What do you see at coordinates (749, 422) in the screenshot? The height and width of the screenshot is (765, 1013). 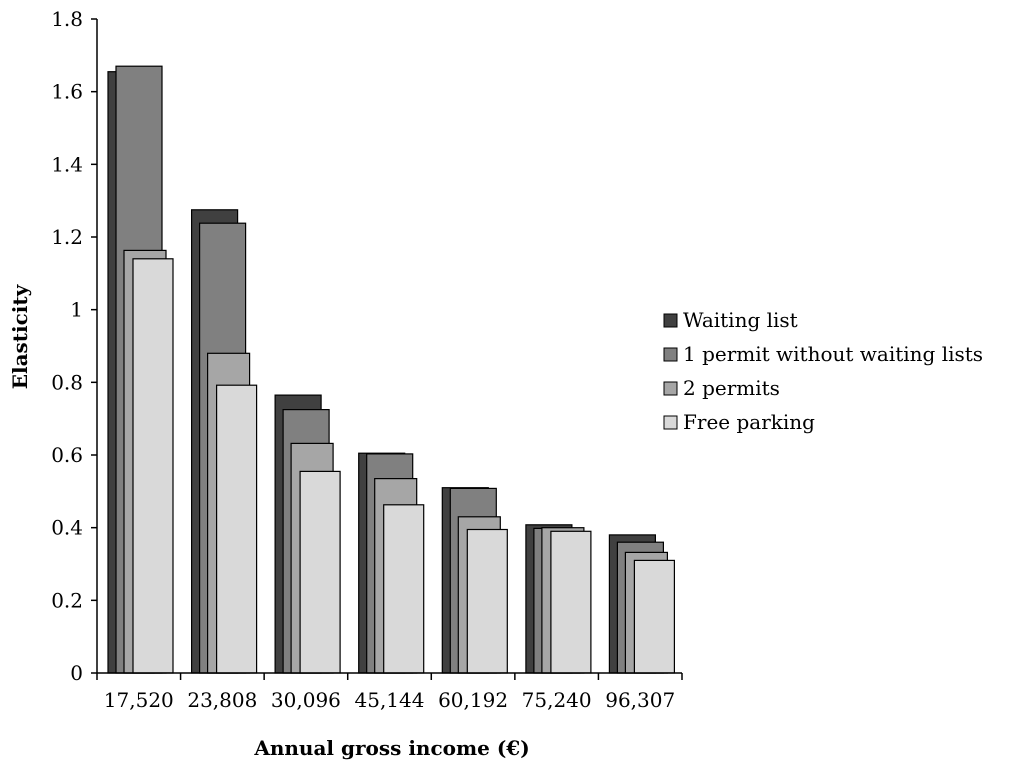 I see `legend-label: Free parking` at bounding box center [749, 422].